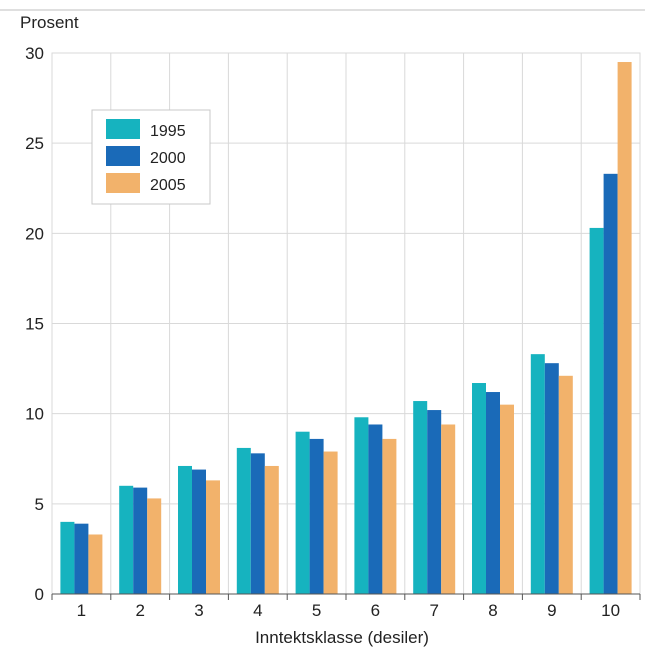 This screenshot has height=648, width=645. What do you see at coordinates (49, 22) in the screenshot?
I see `y-axis-title: Prosent` at bounding box center [49, 22].